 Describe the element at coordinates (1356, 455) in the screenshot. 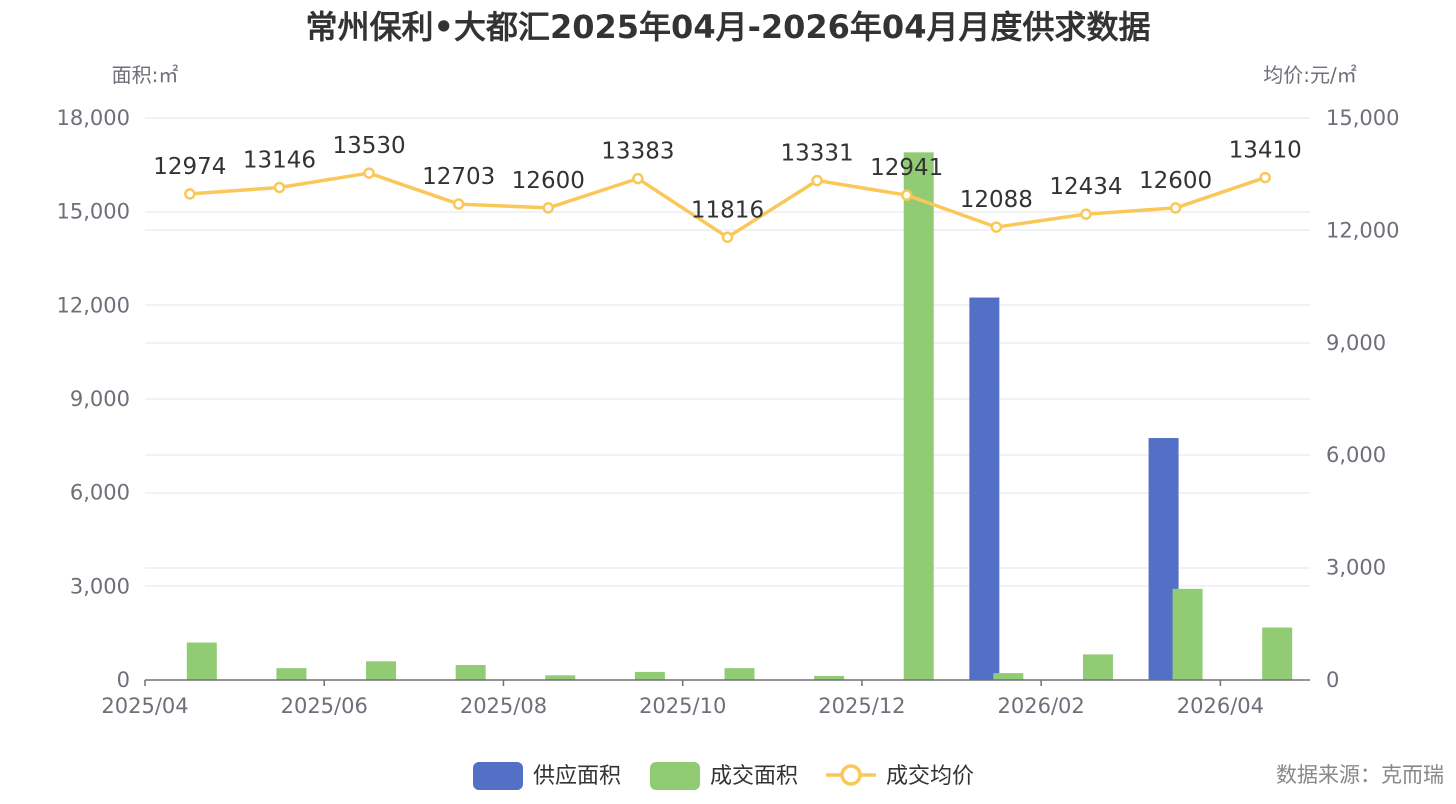

I see `right-axis-tick: 6,000` at that location.